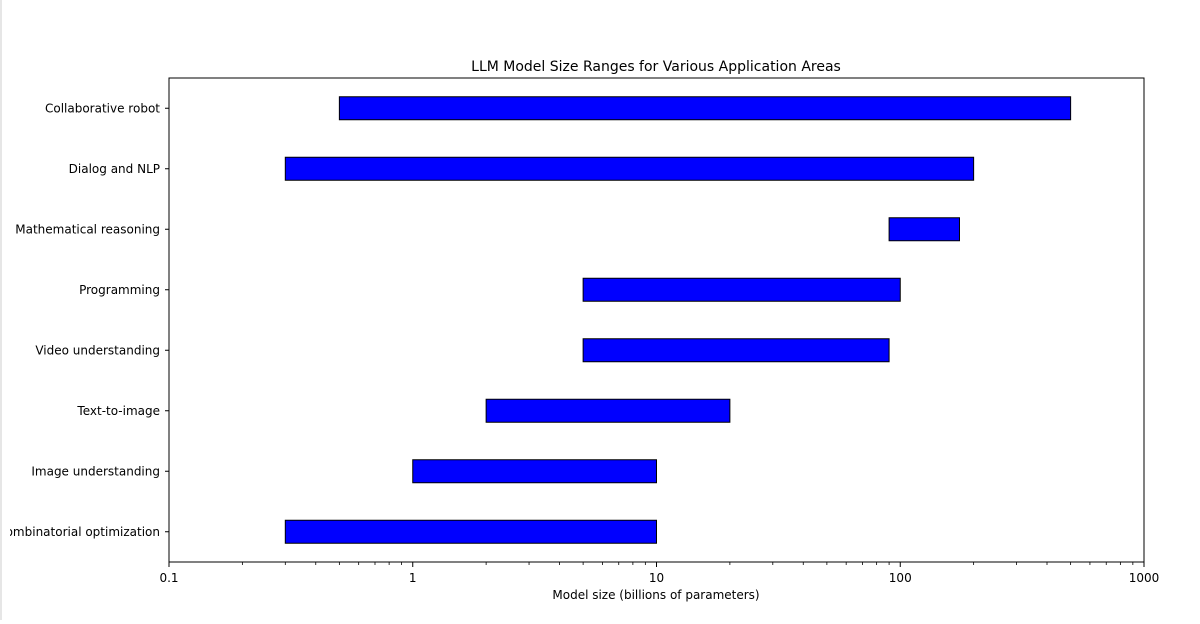 The width and height of the screenshot is (1200, 624). What do you see at coordinates (95, 471) in the screenshot?
I see `y-tick-label: Image understanding` at bounding box center [95, 471].